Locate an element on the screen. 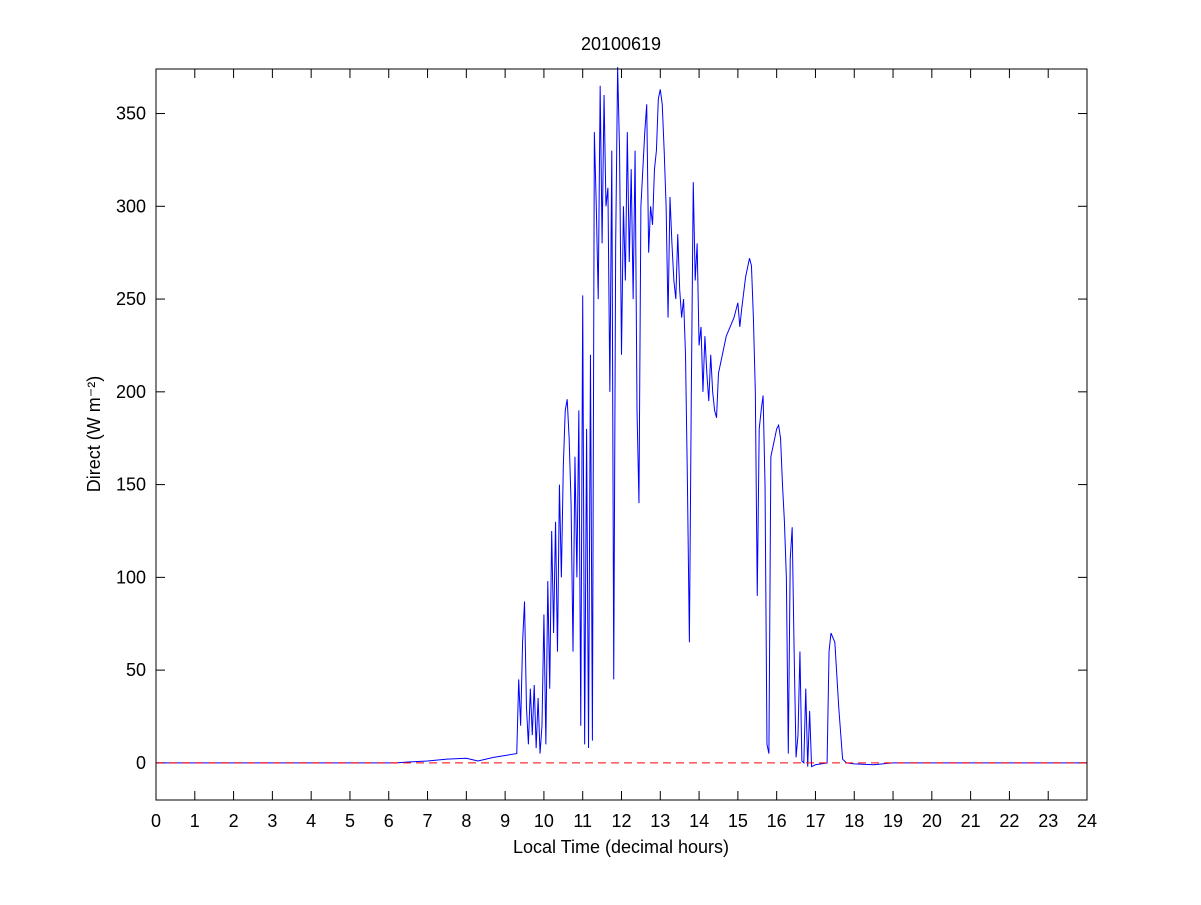  x-tick-label: 12 is located at coordinates (621, 821).